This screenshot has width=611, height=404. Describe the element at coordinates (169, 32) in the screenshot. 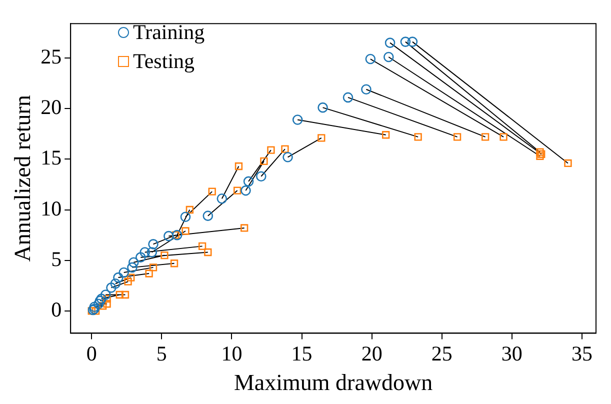

I see `legend-label: Training` at that location.